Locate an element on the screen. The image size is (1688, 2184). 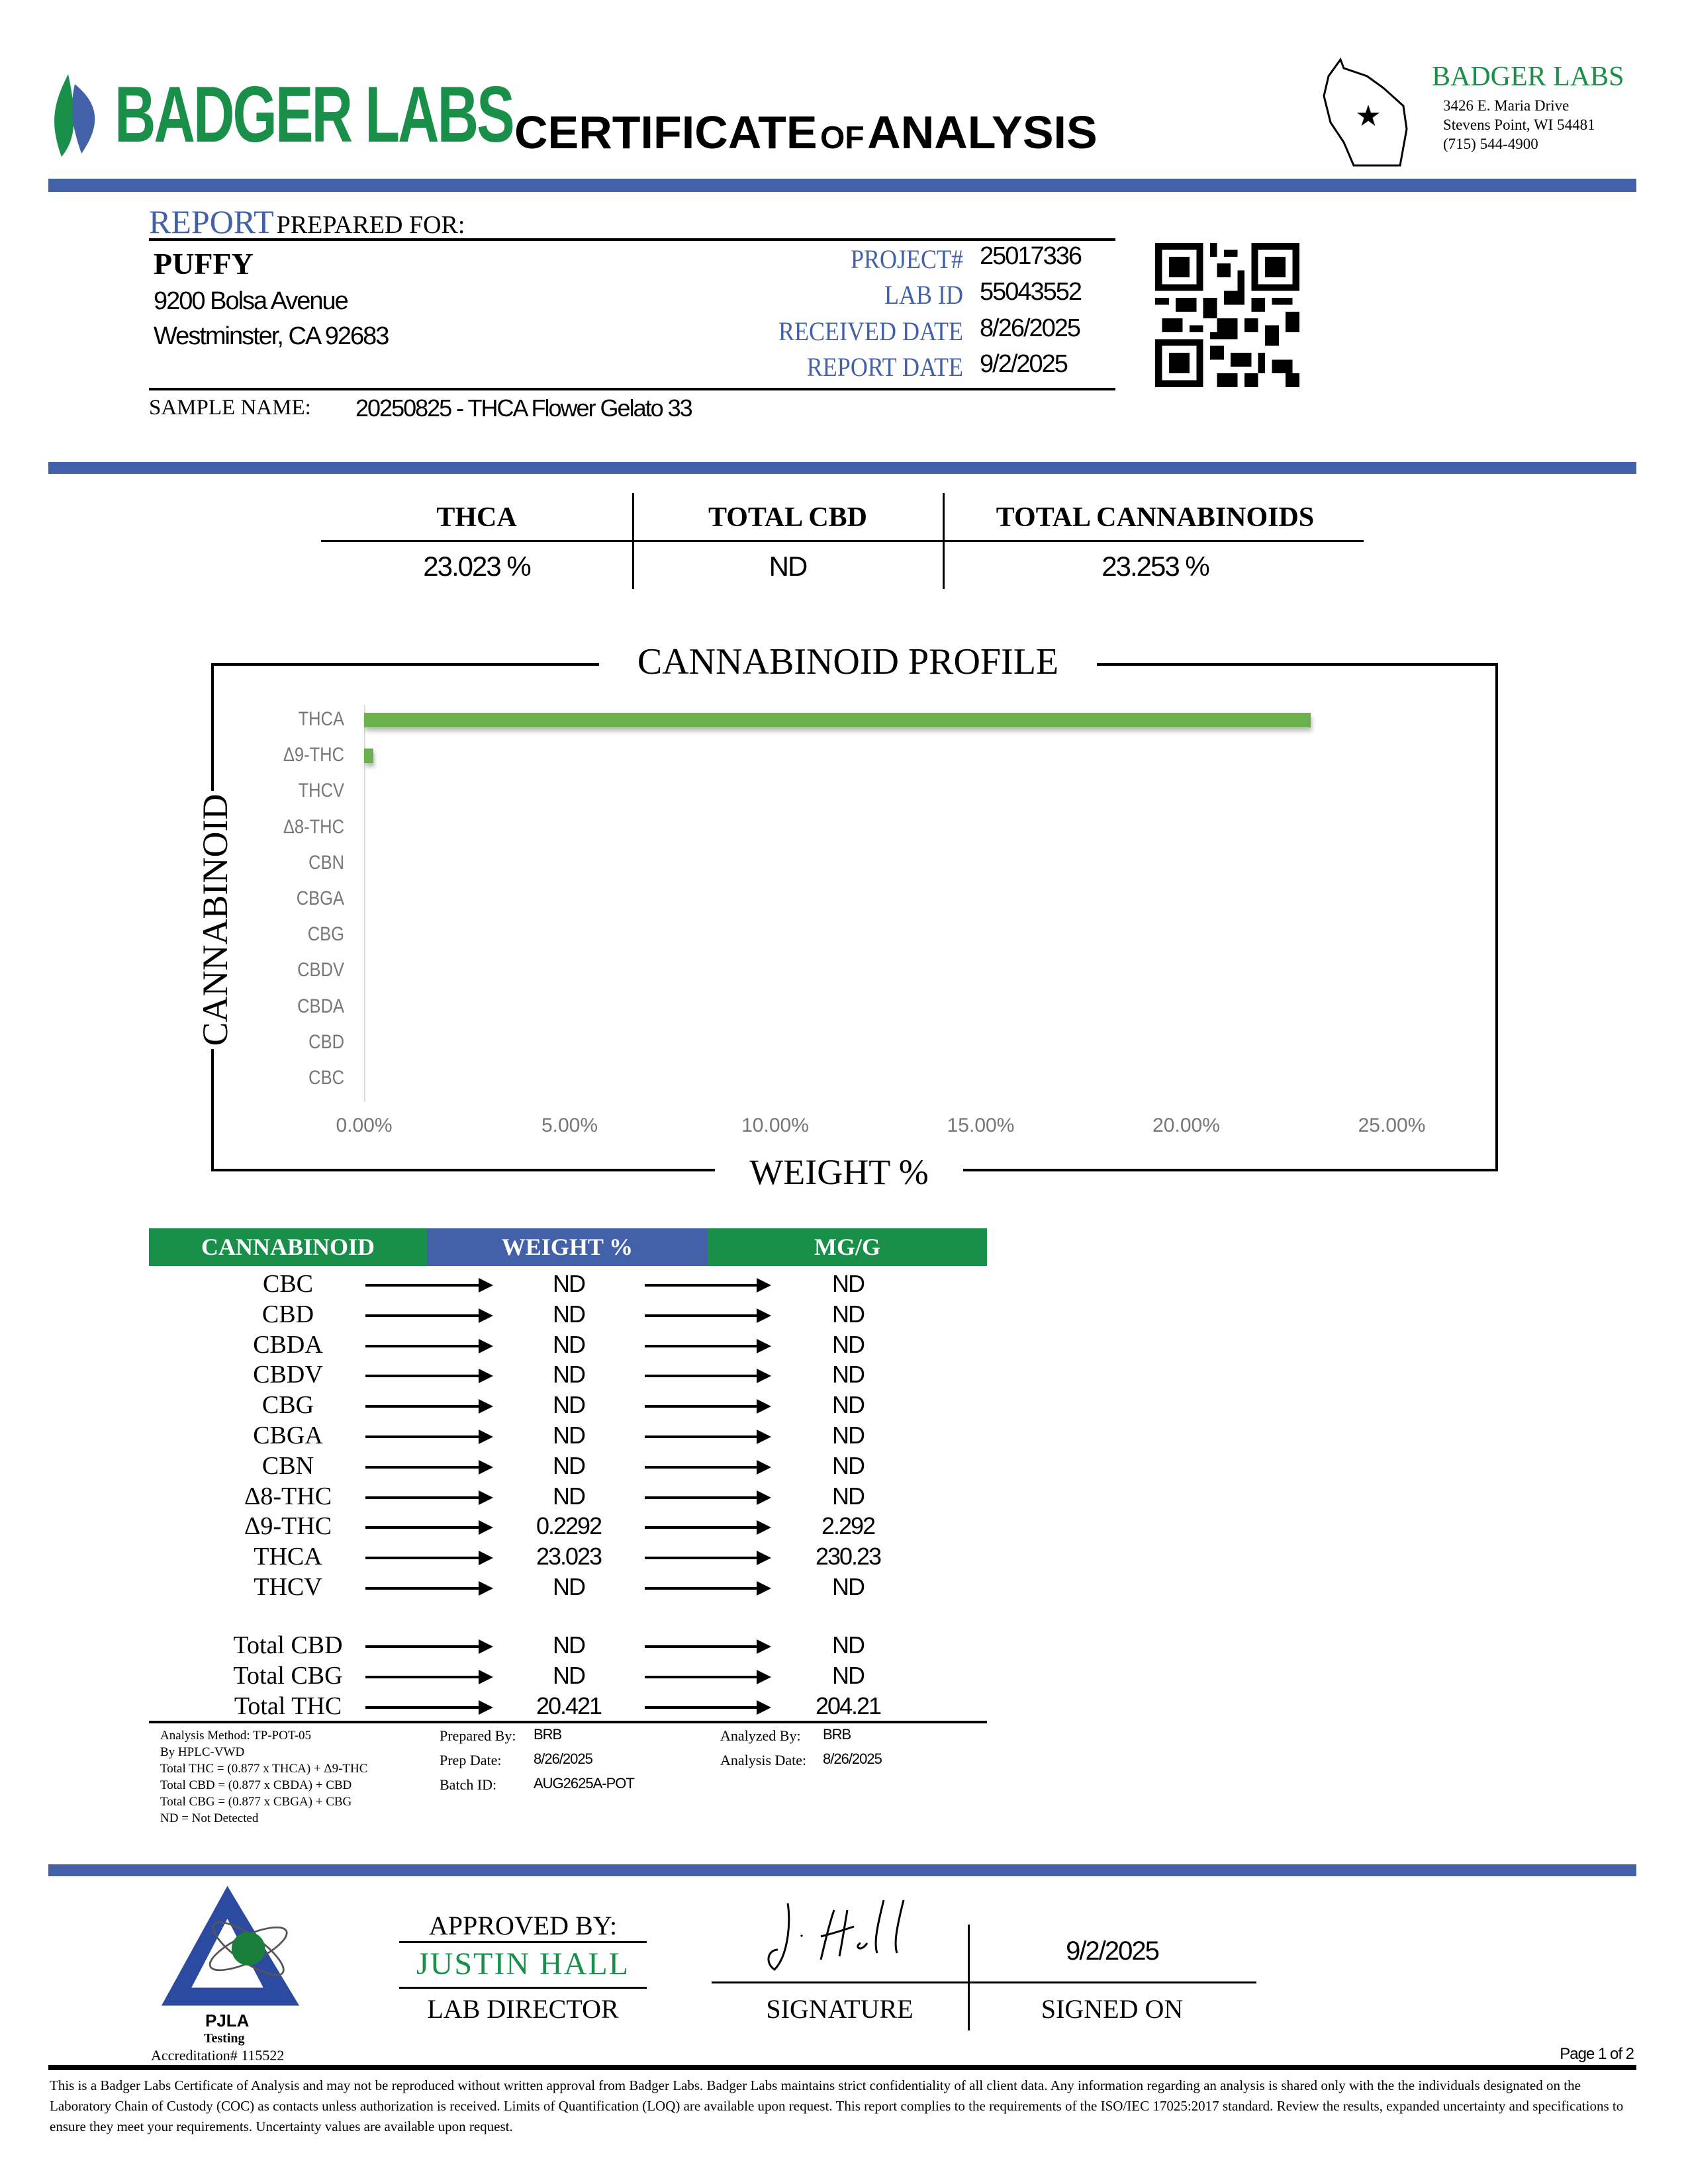
table-row: CBDV ND ND is located at coordinates (568, 1374).